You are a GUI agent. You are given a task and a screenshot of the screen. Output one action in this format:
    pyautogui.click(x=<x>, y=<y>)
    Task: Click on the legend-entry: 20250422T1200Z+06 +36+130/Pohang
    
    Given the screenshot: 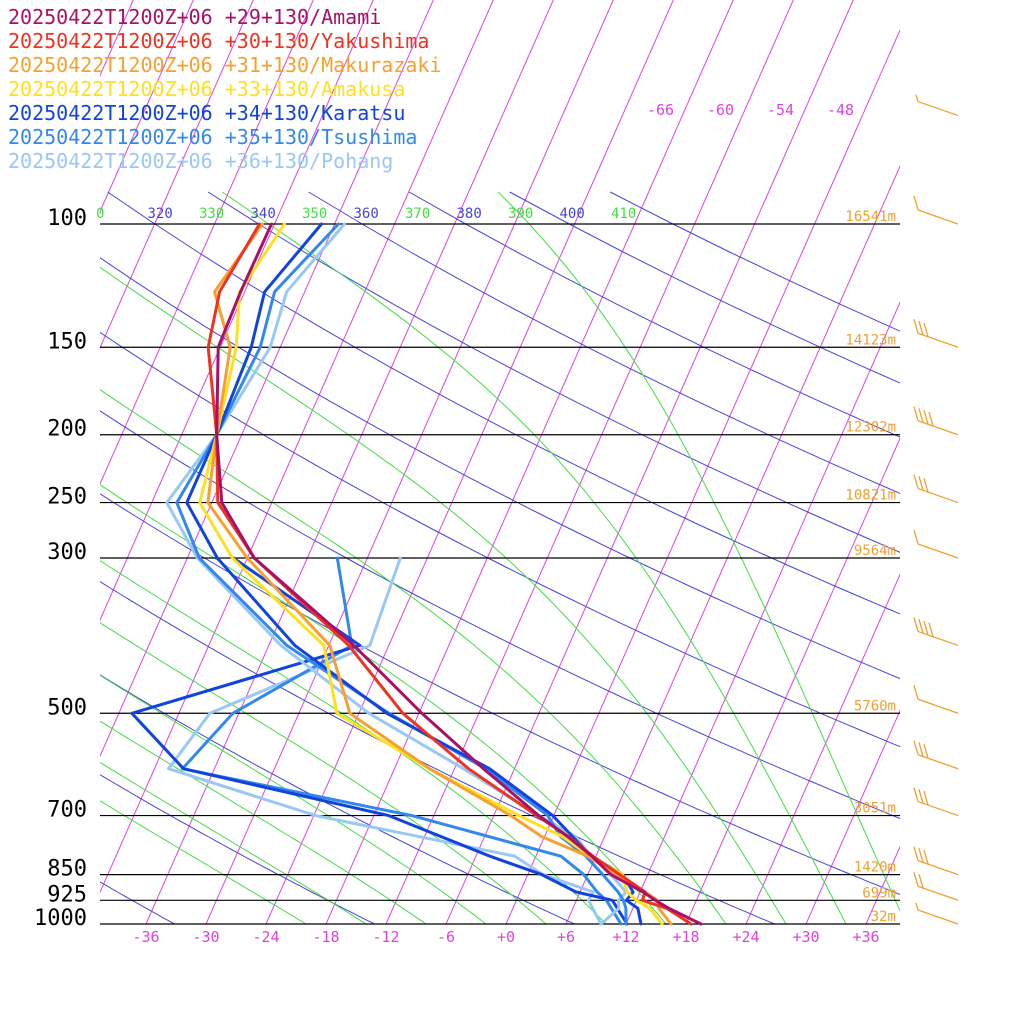 What is the action you would take?
    pyautogui.click(x=200, y=161)
    